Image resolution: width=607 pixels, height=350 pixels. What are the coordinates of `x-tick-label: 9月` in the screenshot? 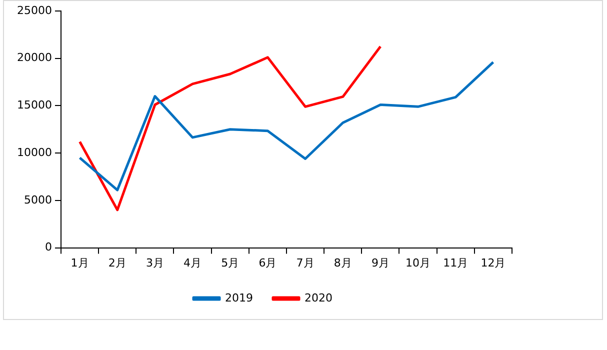 It's located at (380, 263).